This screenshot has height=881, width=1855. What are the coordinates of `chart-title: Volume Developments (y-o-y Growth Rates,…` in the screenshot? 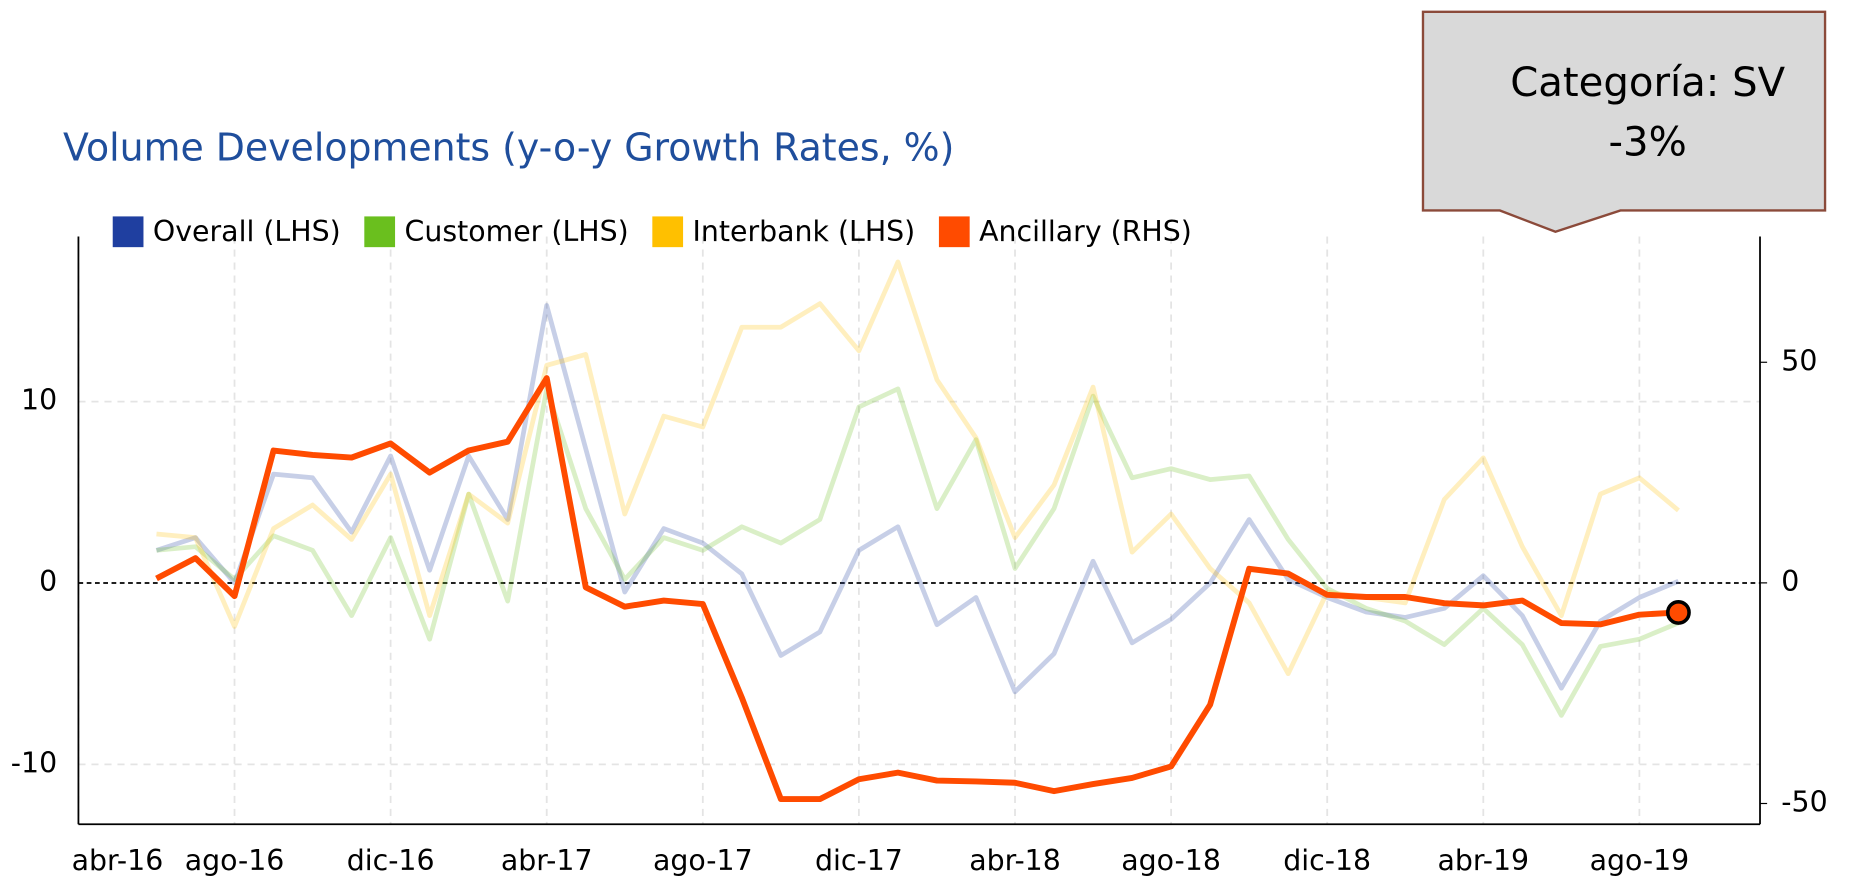 It's located at (508, 148).